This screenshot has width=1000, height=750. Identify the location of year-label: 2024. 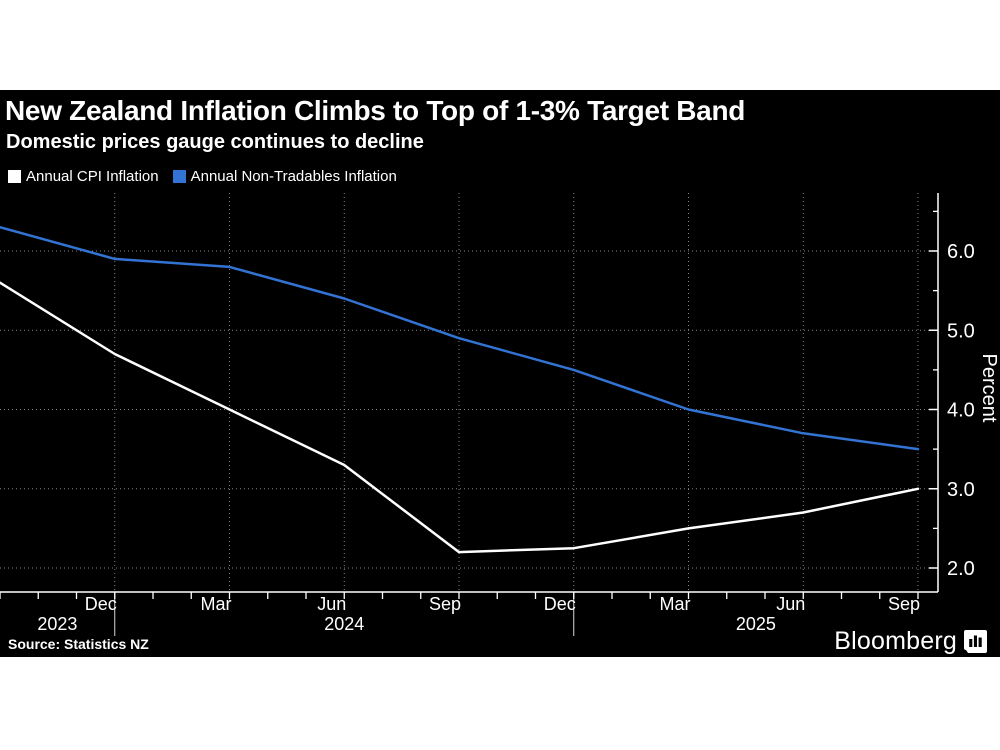
(344, 624).